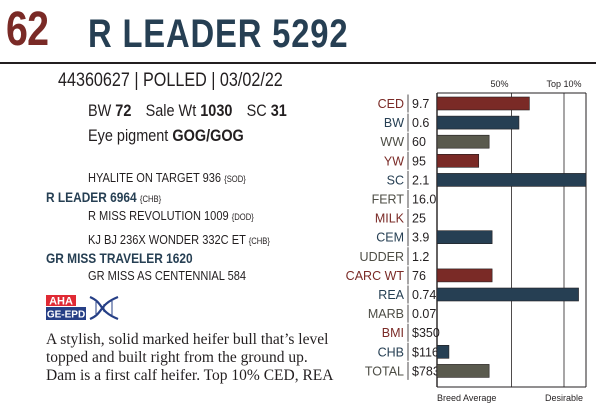 Image resolution: width=596 pixels, height=413 pixels. Describe the element at coordinates (61, 302) in the screenshot. I see `logo-top-text: AHA` at that location.